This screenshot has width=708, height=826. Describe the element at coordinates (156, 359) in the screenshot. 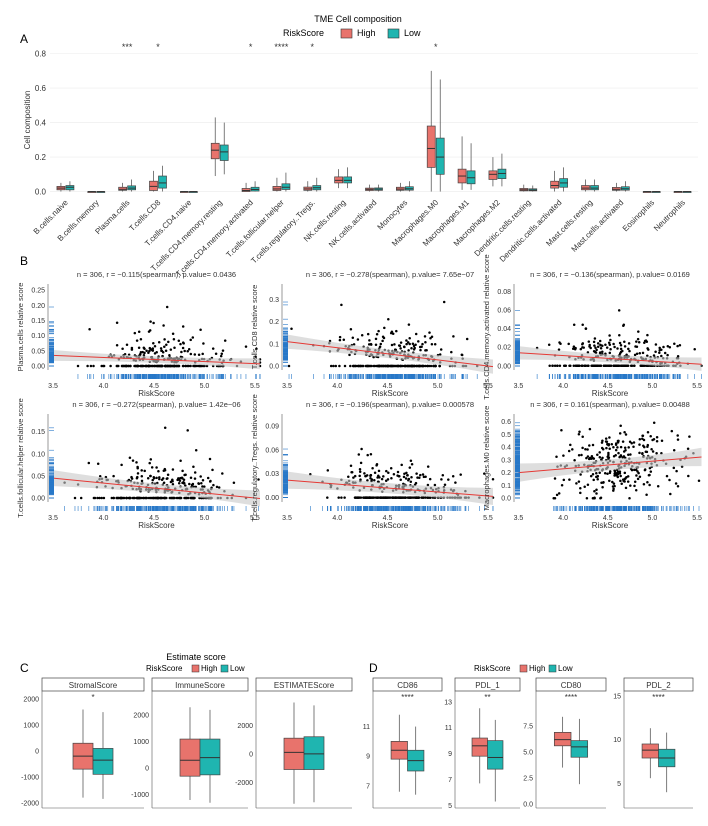

I see `regression-line` at that location.